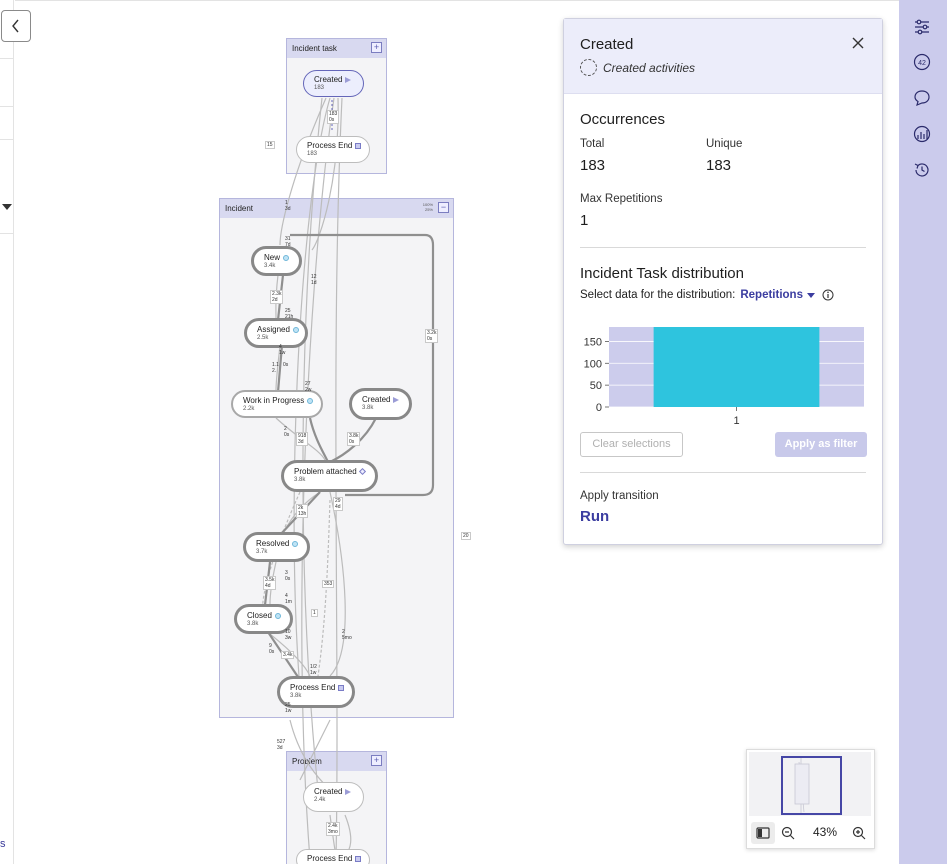 This screenshot has height=864, width=947. What do you see at coordinates (308, 387) in the screenshot?
I see `edge-label: 27 2w` at bounding box center [308, 387].